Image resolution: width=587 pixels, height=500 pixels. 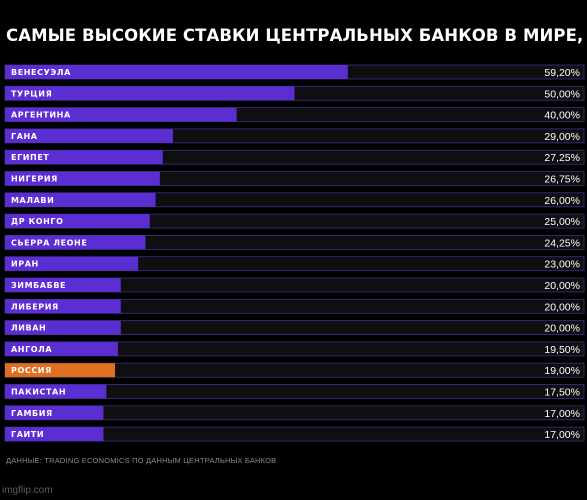 I want to click on category-label: ГАИТИ, so click(x=27, y=434).